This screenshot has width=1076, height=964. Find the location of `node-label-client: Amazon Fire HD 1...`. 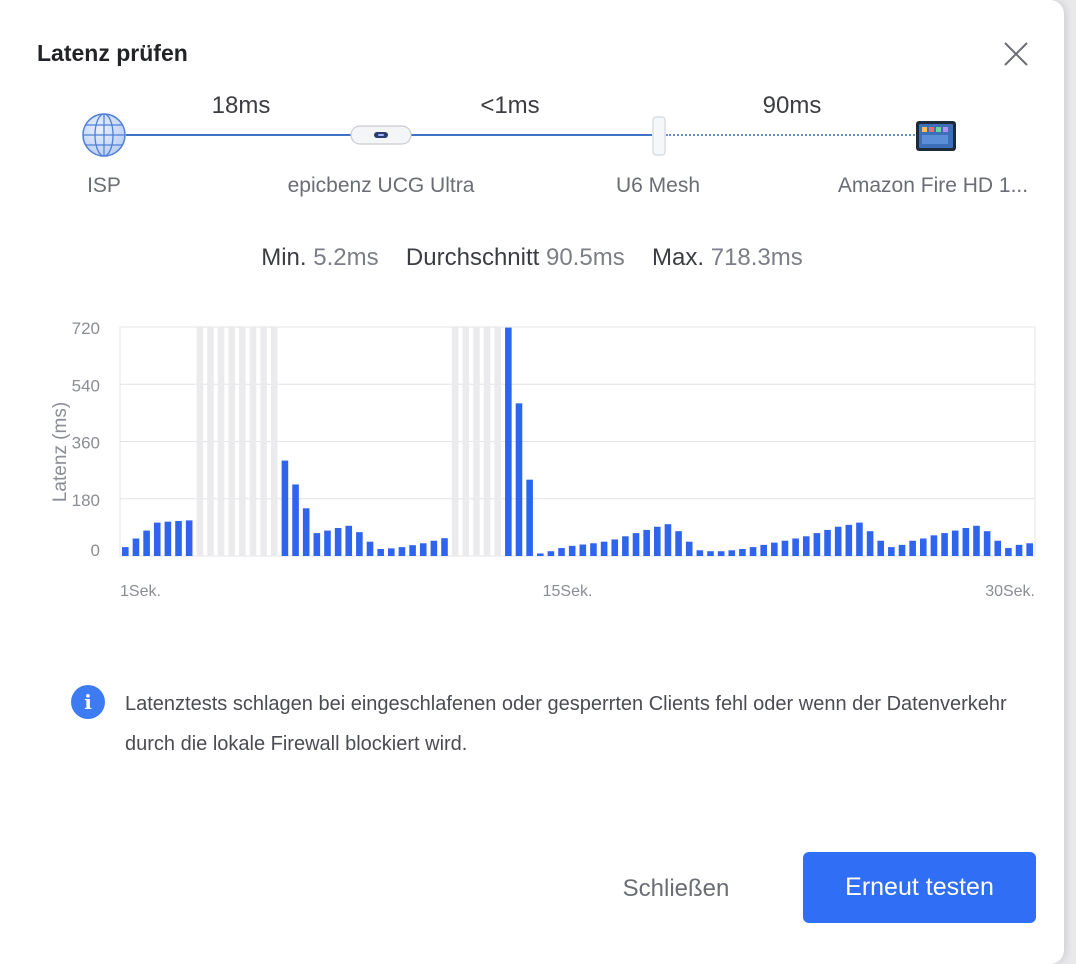

node-label-client: Amazon Fire HD 1... is located at coordinates (933, 185).